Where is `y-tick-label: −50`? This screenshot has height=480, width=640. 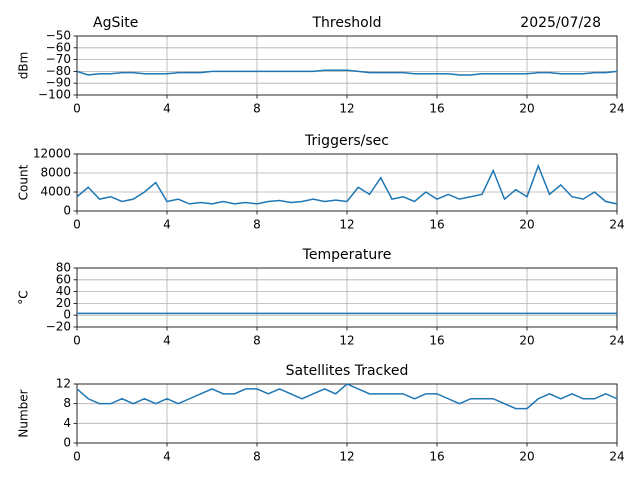 y-tick-label: −50 is located at coordinates (58, 36).